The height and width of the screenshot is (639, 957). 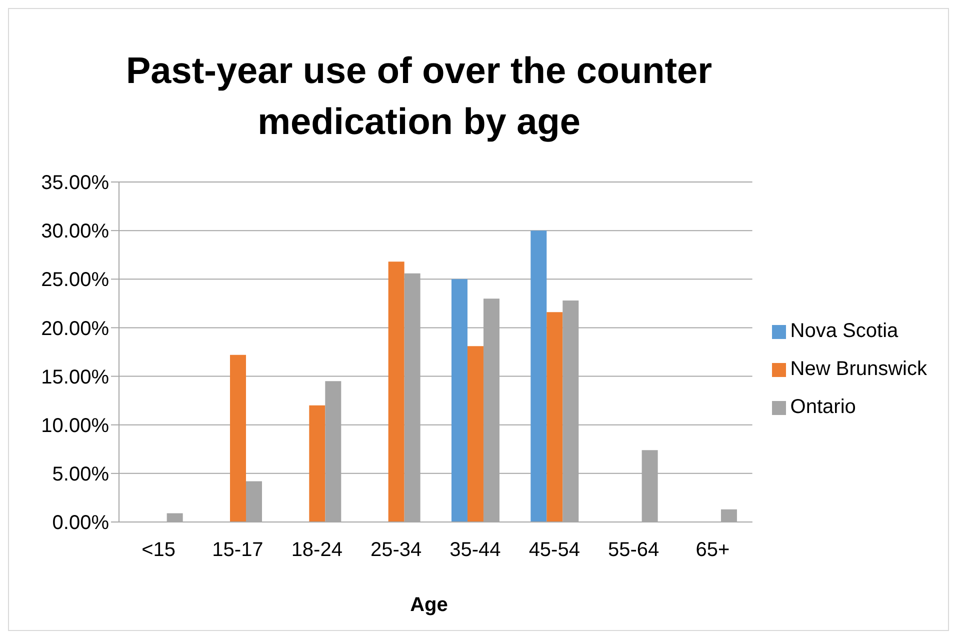 I want to click on y-tick-label: 25.00%, so click(x=75, y=280).